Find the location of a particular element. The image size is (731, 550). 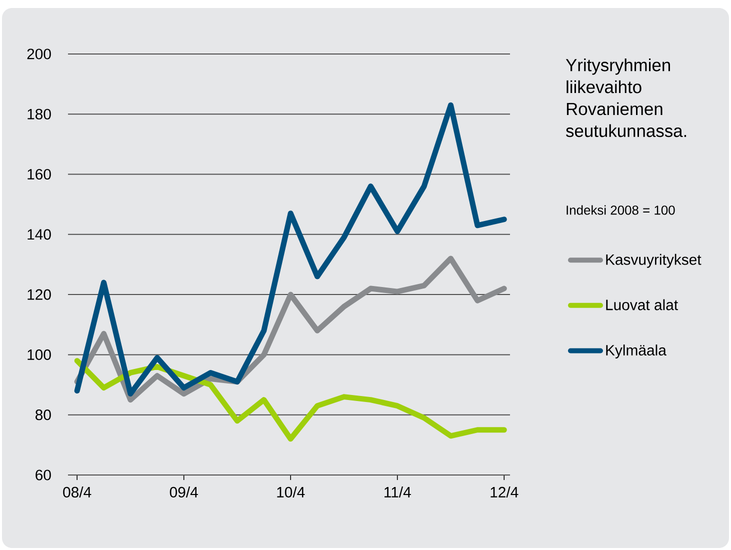

x-tick-label: 12/4 is located at coordinates (504, 492).